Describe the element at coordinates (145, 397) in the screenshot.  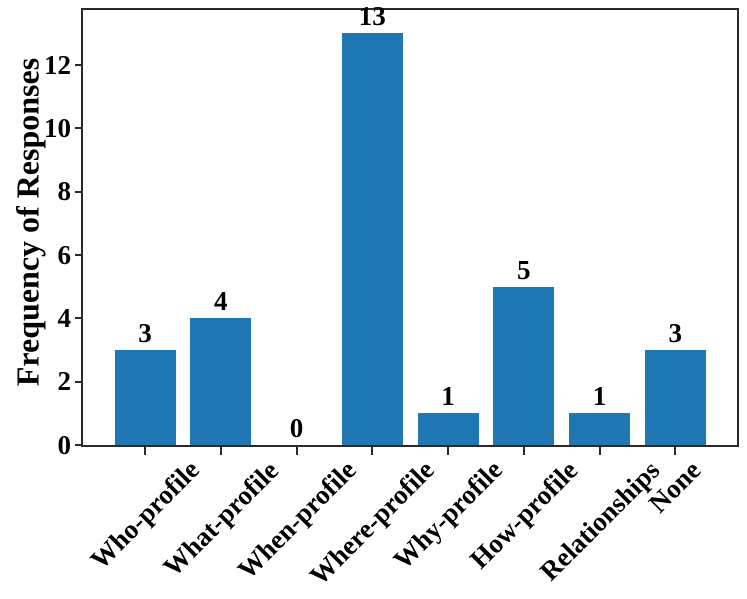
I see `bar-who-profile` at that location.